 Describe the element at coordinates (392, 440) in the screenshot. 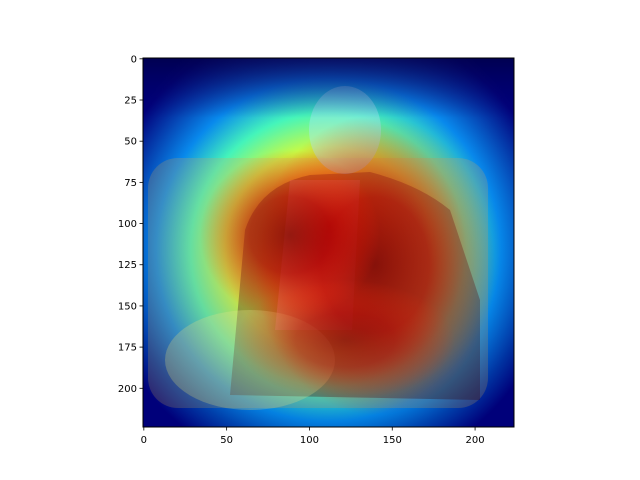

I see `x-tick-label: 150` at that location.